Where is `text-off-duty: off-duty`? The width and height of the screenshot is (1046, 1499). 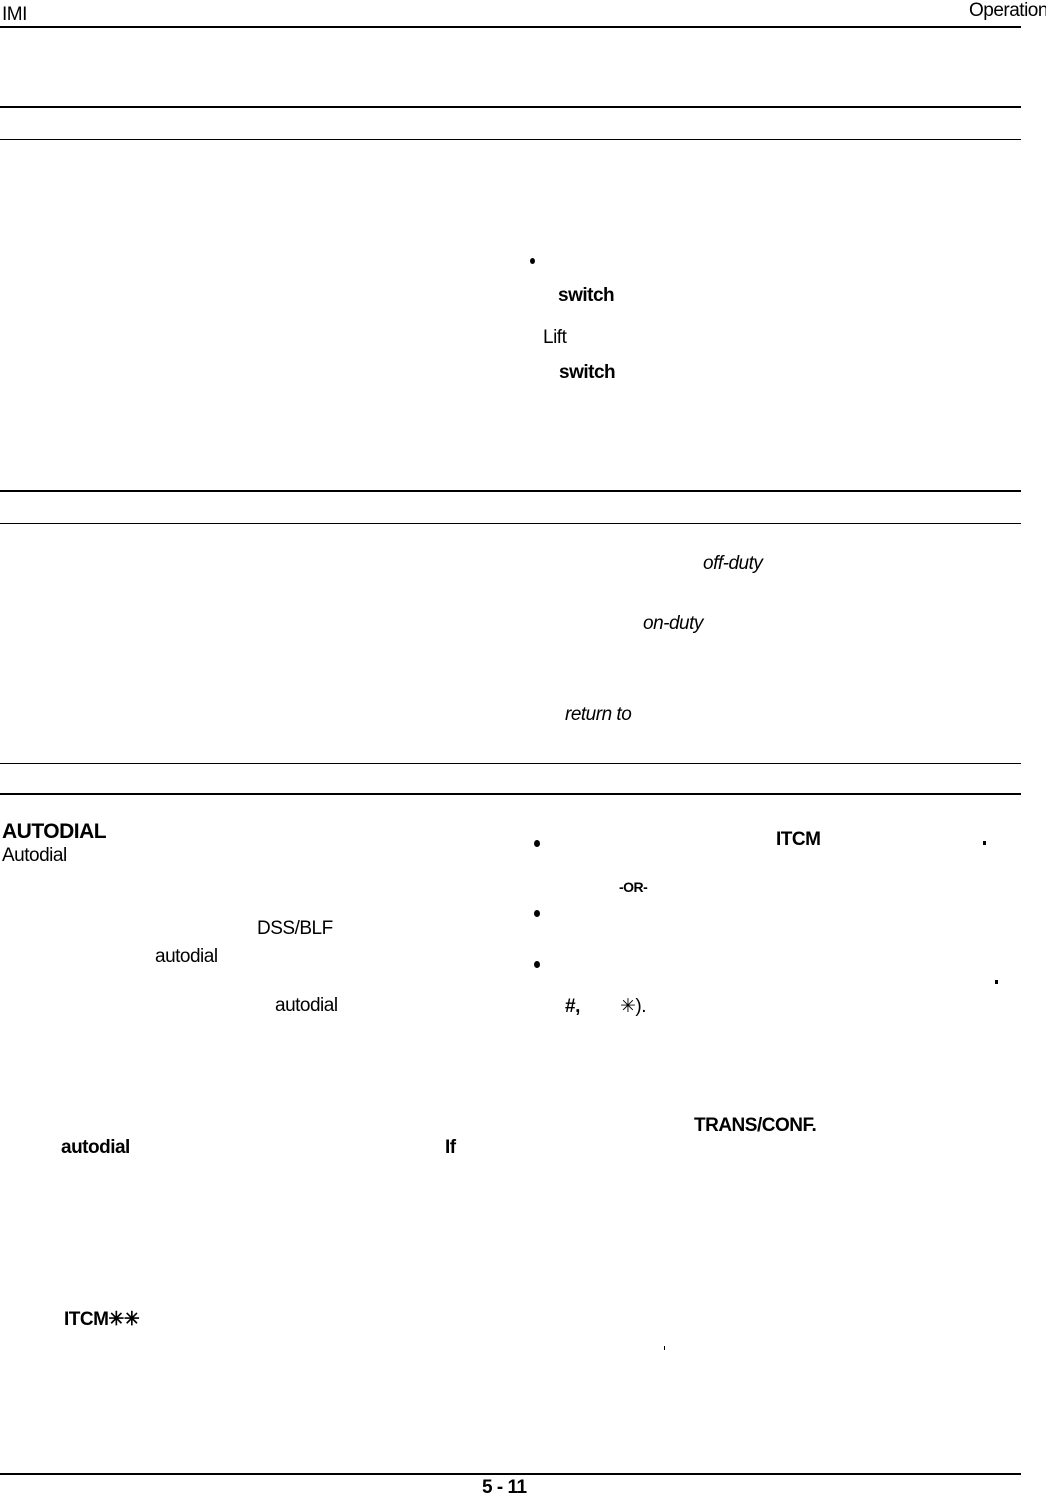 text-off-duty: off-duty is located at coordinates (733, 563).